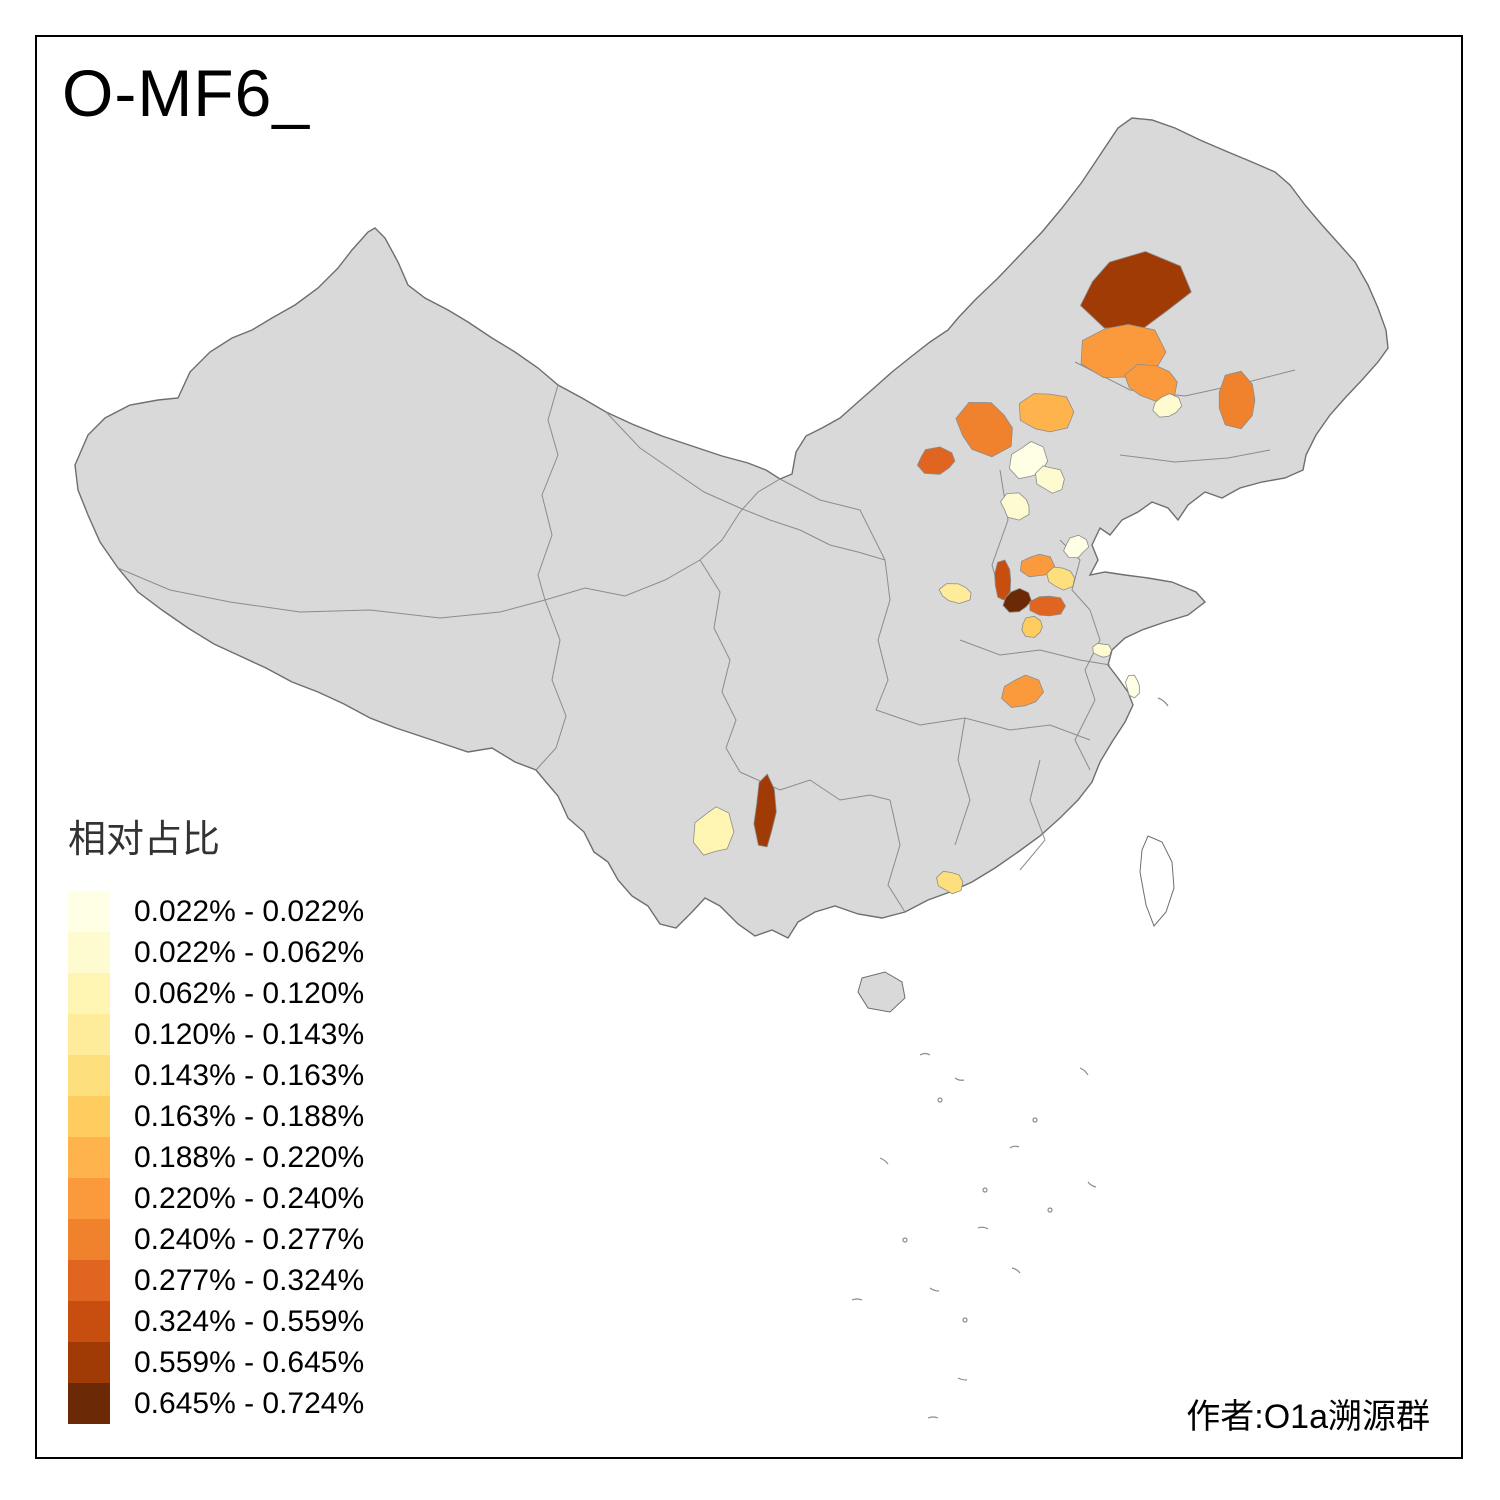  Describe the element at coordinates (1038, 565) in the screenshot. I see `map-region-henan-north` at that location.